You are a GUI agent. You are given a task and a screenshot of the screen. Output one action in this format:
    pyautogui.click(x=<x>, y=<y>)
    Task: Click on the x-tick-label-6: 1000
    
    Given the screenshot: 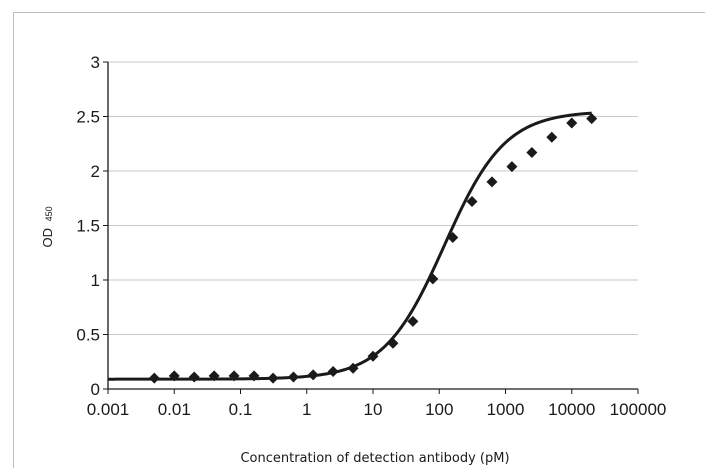 What is the action you would take?
    pyautogui.click(x=506, y=409)
    